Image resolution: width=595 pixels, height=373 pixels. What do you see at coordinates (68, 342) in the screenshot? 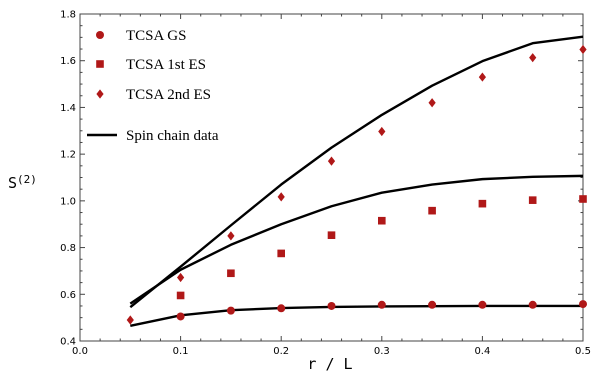
I see `y-tick-label: 0.4` at bounding box center [68, 342].